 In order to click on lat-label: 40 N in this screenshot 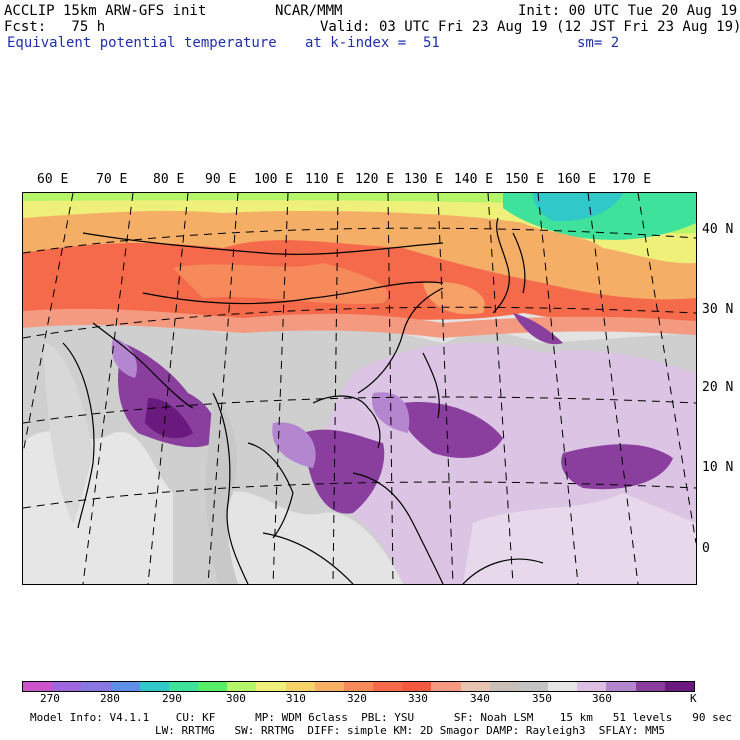, I will do `click(718, 229)`.